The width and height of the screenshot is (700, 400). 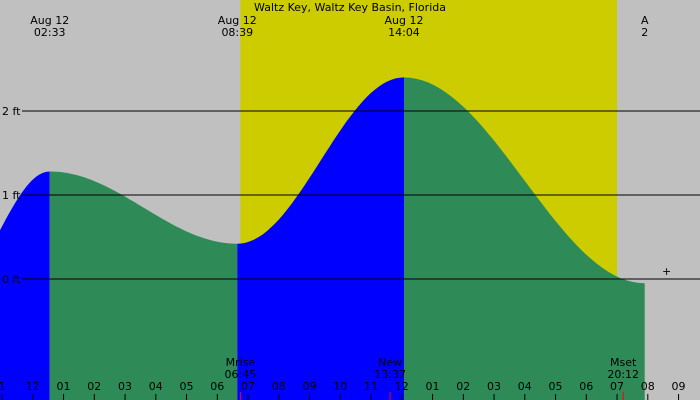 What do you see at coordinates (666, 271) in the screenshot?
I see `cursor-marker: +` at bounding box center [666, 271].